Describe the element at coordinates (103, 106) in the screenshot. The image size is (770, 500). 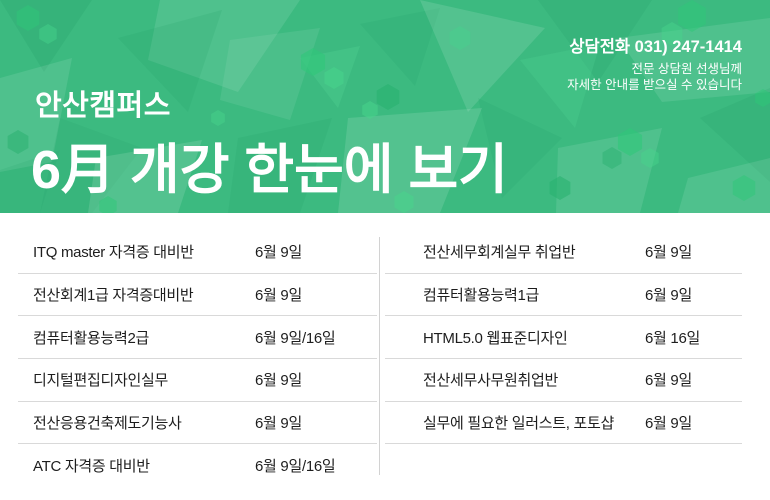
I see `campus-name: 안산캠퍼스` at that location.